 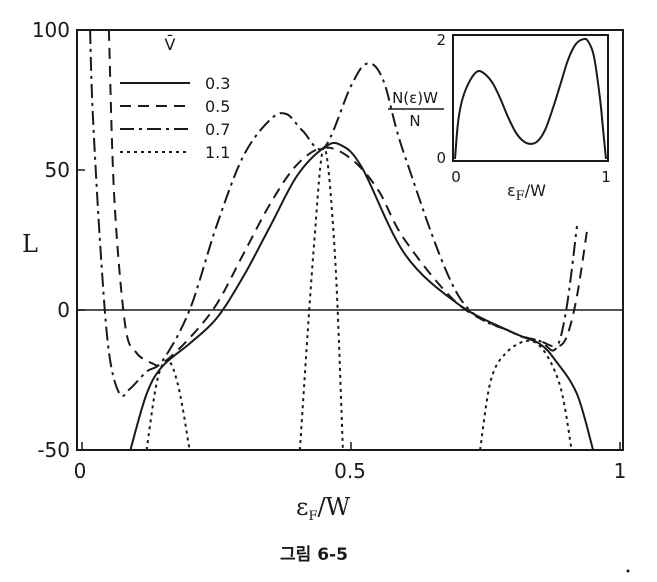 I want to click on x-axis-label-main: ε, so click(x=302, y=507).